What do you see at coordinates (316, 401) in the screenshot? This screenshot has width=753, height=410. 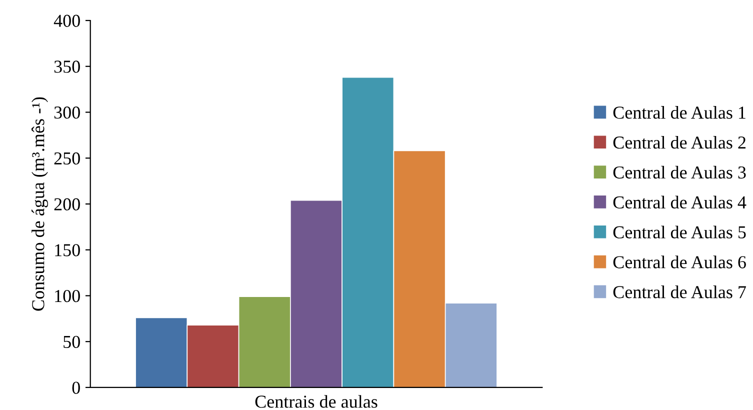 I see `x-axis-title: Centrais de aulas` at bounding box center [316, 401].